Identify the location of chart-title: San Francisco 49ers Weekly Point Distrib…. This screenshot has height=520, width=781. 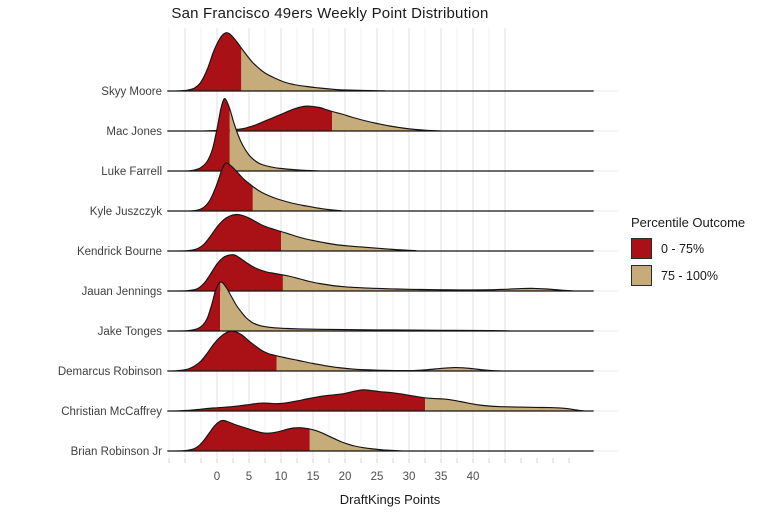
(330, 13).